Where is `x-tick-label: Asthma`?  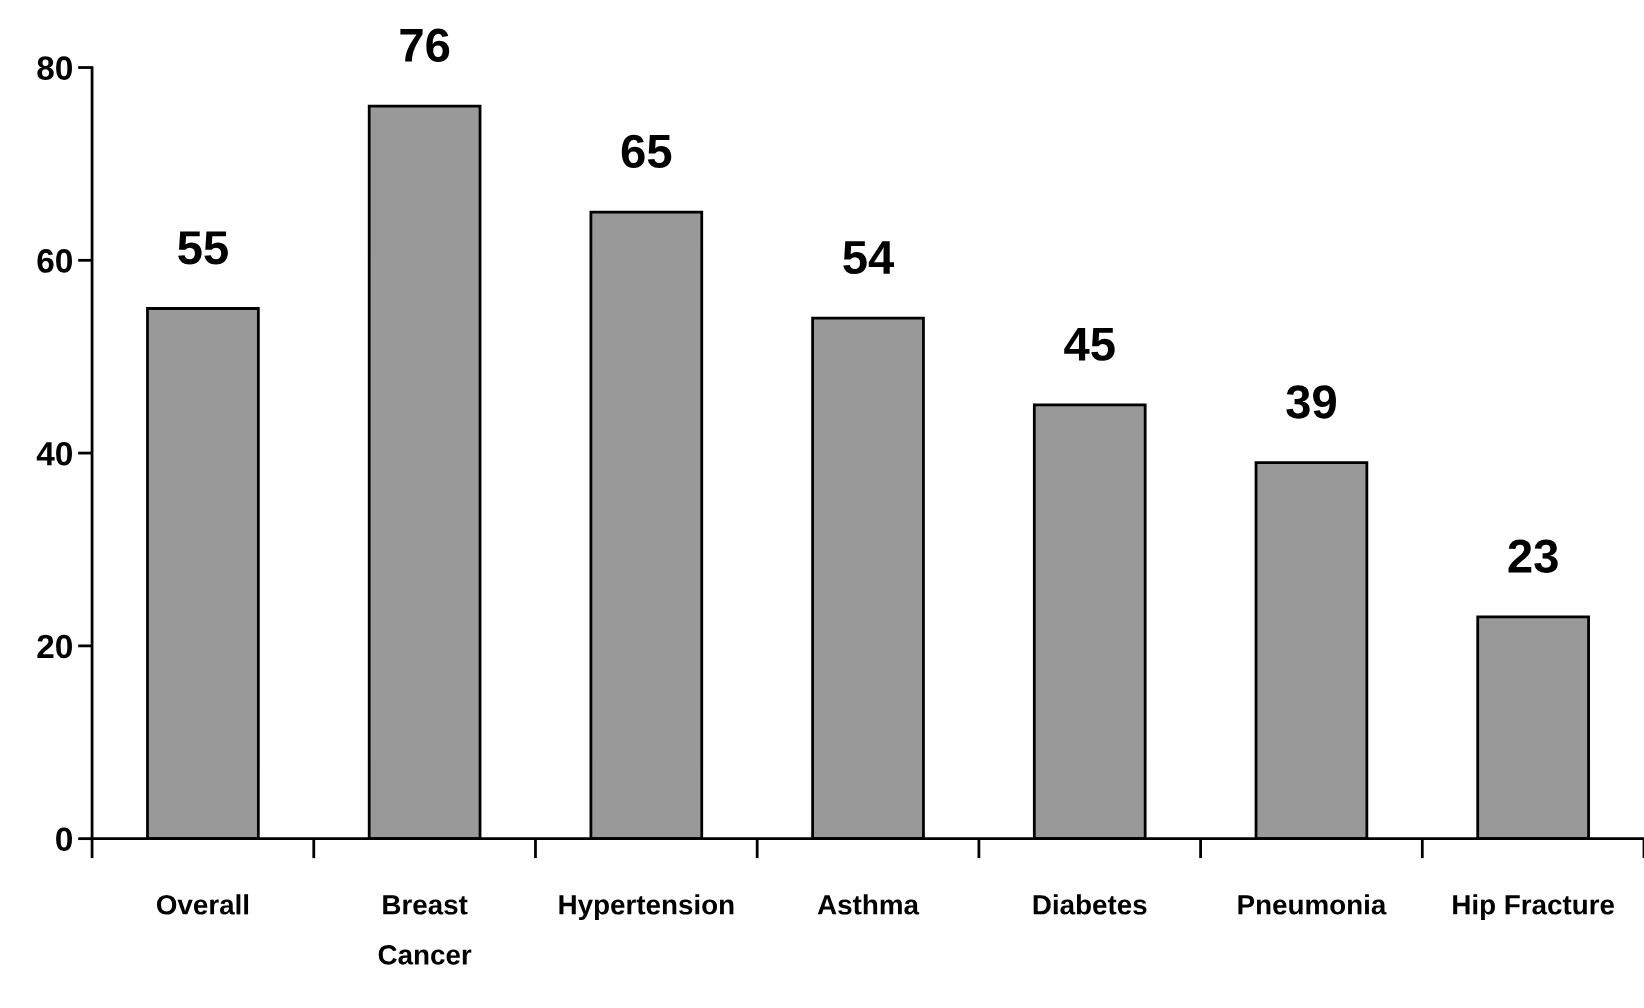
x-tick-label: Asthma is located at coordinates (868, 904).